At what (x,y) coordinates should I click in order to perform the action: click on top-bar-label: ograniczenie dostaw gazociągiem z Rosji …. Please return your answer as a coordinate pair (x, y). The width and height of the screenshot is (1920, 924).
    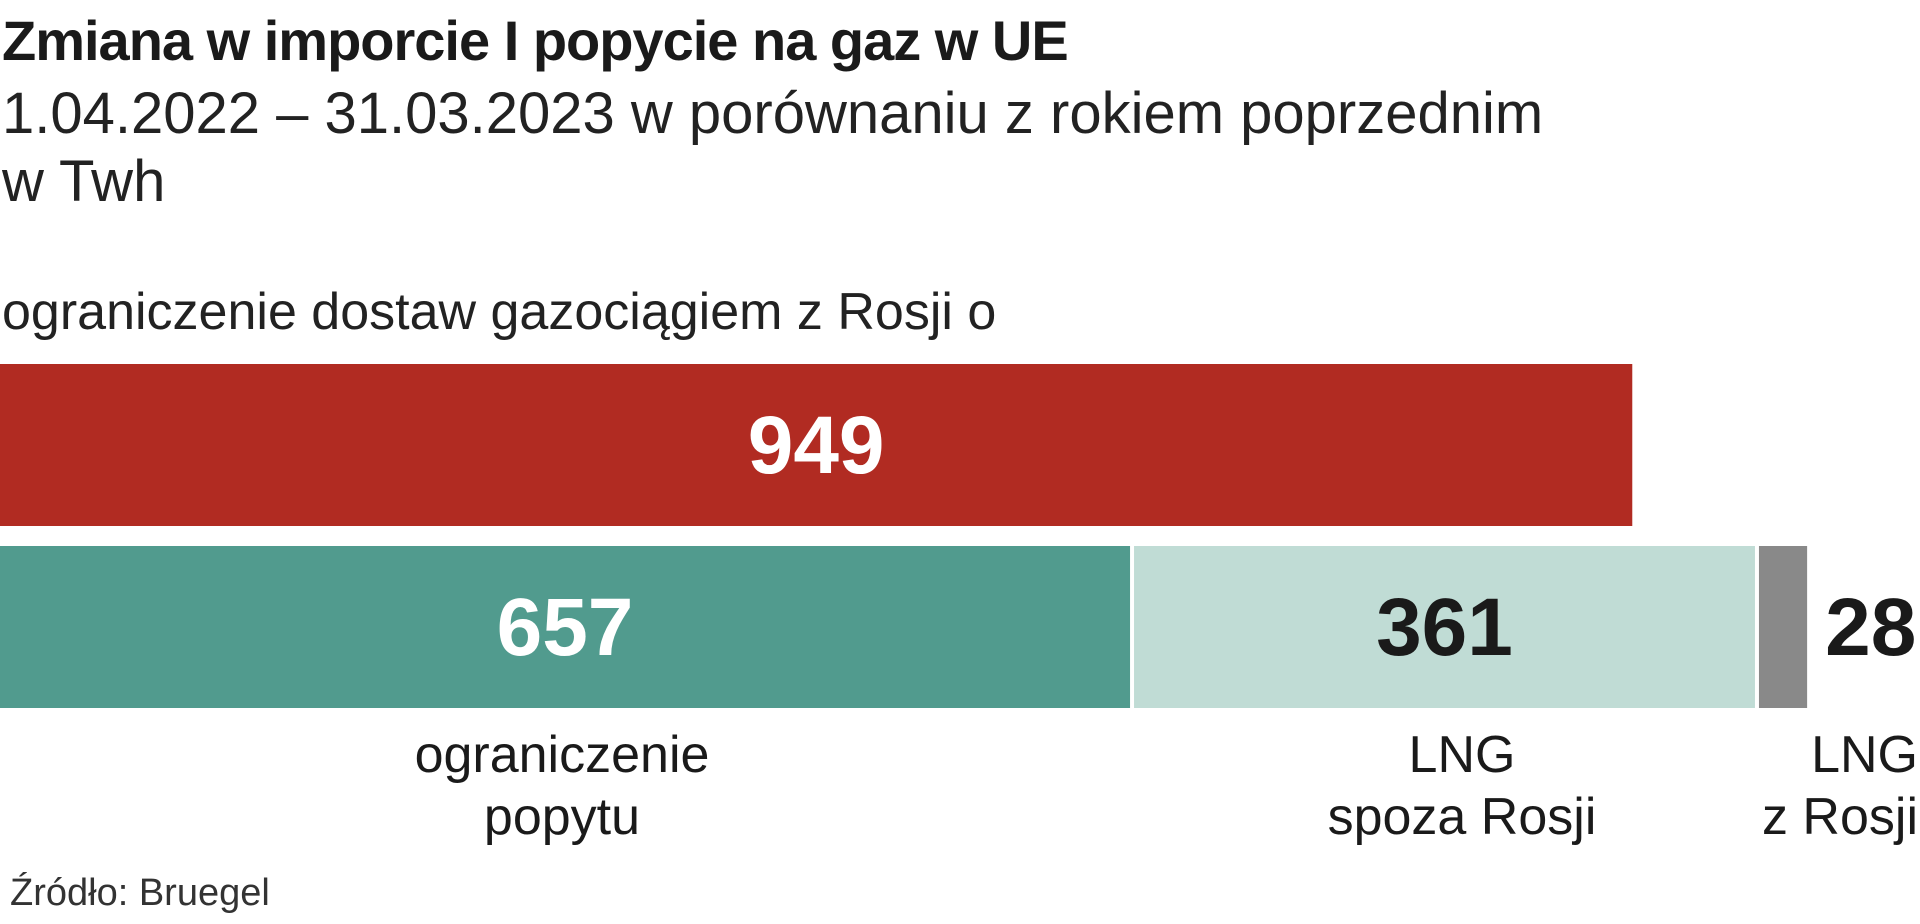
    Looking at the image, I should click on (499, 312).